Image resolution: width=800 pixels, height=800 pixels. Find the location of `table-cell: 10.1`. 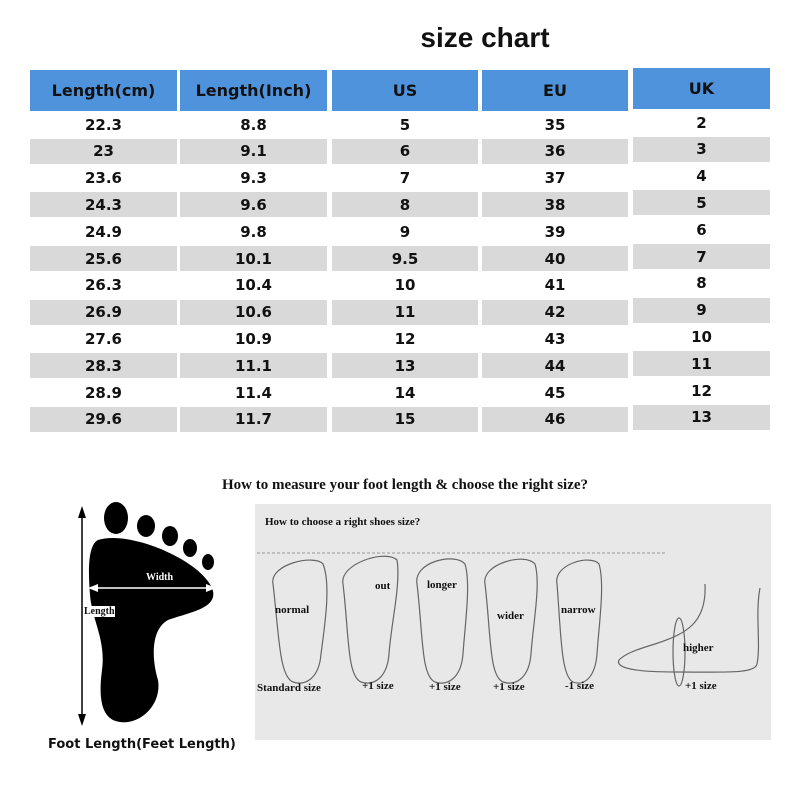

table-cell: 10.1 is located at coordinates (253, 258).